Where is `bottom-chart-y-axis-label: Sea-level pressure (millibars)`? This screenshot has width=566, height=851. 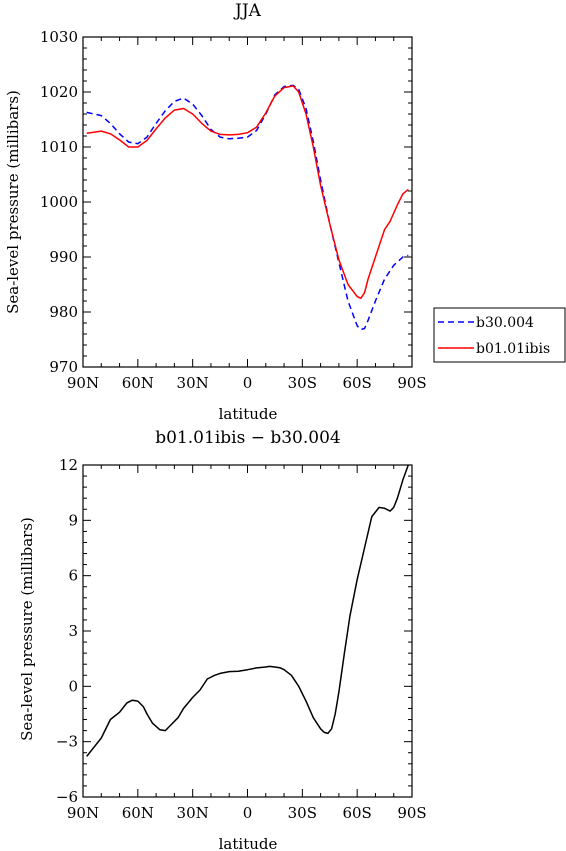 bottom-chart-y-axis-label: Sea-level pressure (millibars) is located at coordinates (27, 629).